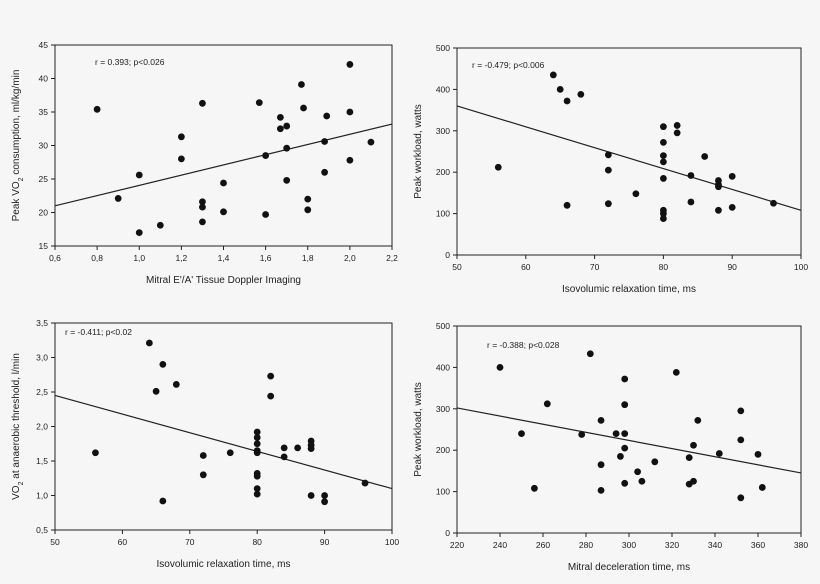 The width and height of the screenshot is (820, 584). Describe the element at coordinates (801, 545) in the screenshot. I see `x-tick-label: 380` at that location.